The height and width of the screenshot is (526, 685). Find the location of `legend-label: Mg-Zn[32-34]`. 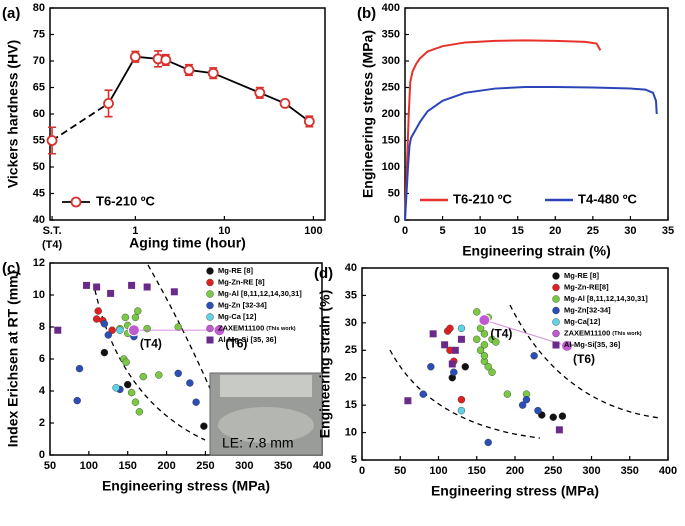

legend-label: Mg-Zn[32-34] is located at coordinates (587, 309).